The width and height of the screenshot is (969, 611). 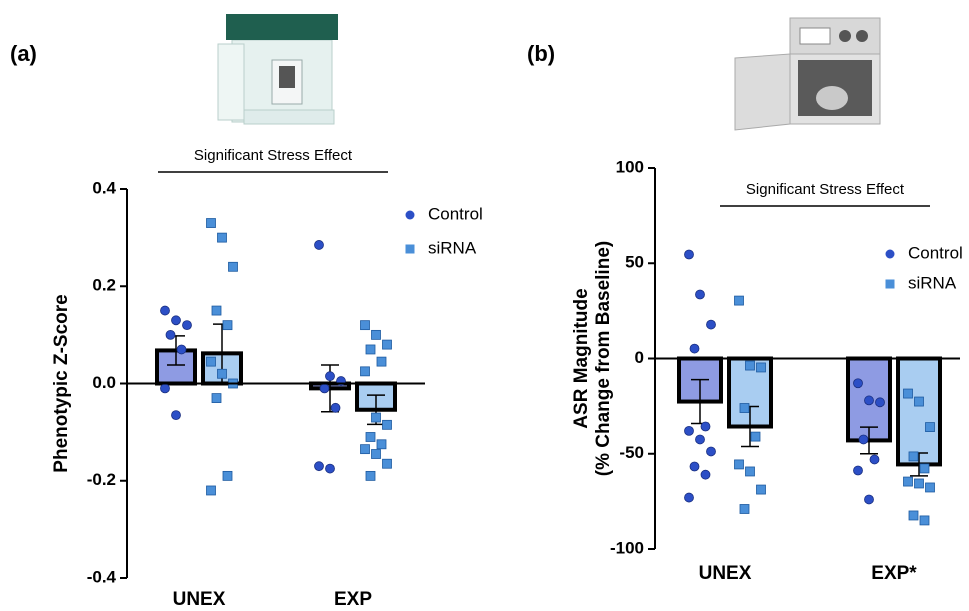 I want to click on y-tick-label: -100, so click(x=627, y=547).